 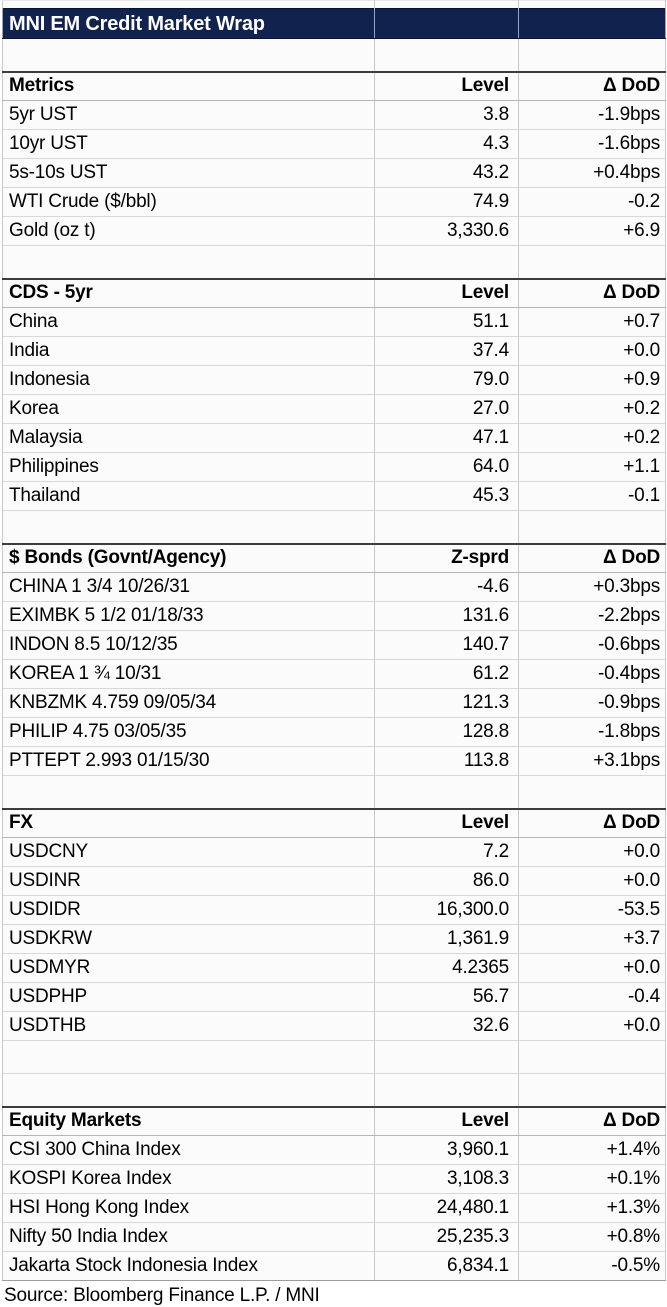 I want to click on table-row: USDTHB 32.6 +0.0, so click(x=334, y=1026).